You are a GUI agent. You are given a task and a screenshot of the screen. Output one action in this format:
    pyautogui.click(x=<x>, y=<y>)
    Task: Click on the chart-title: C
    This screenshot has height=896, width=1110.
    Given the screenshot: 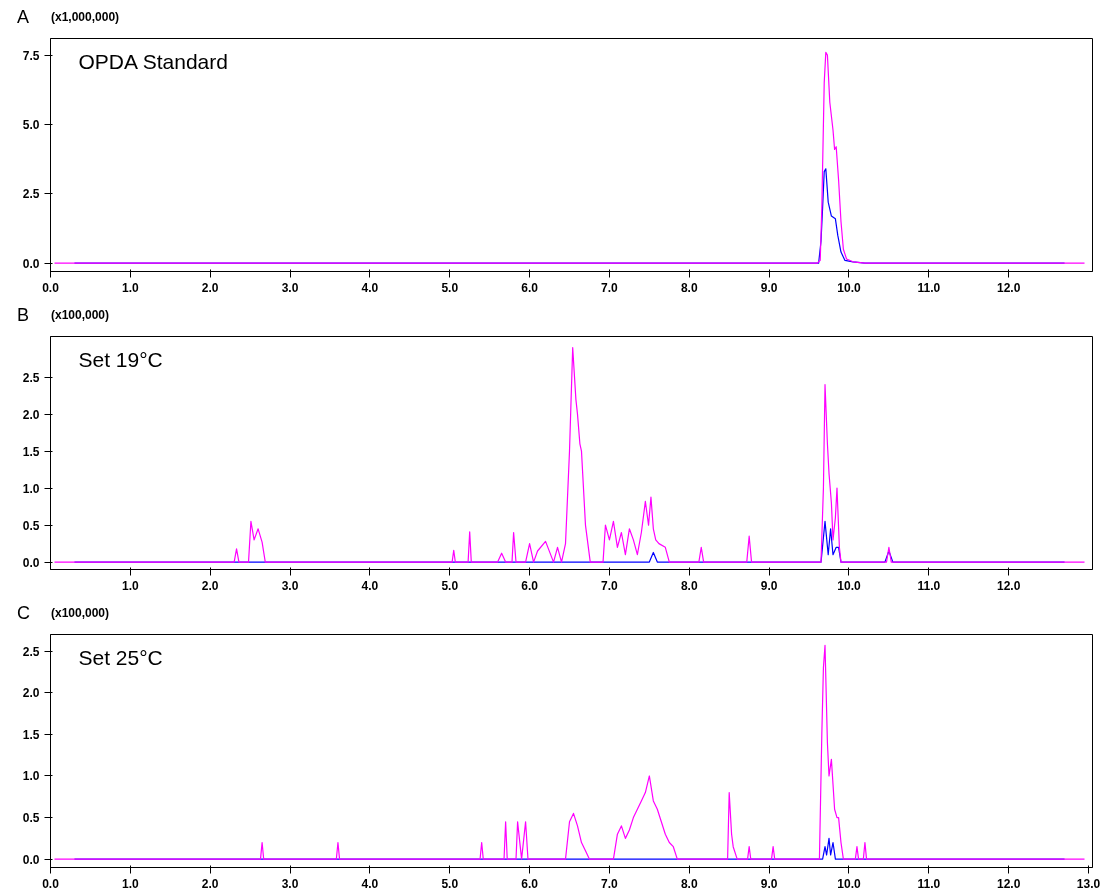 What is the action you would take?
    pyautogui.click(x=23, y=613)
    